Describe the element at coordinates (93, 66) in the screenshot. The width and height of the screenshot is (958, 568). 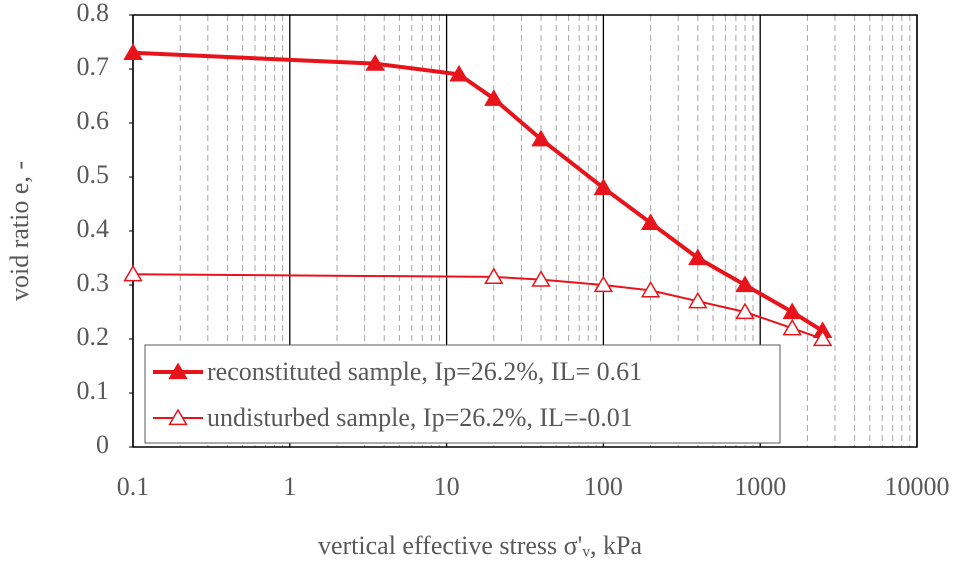
I see `y-tick-label: 0.7` at that location.